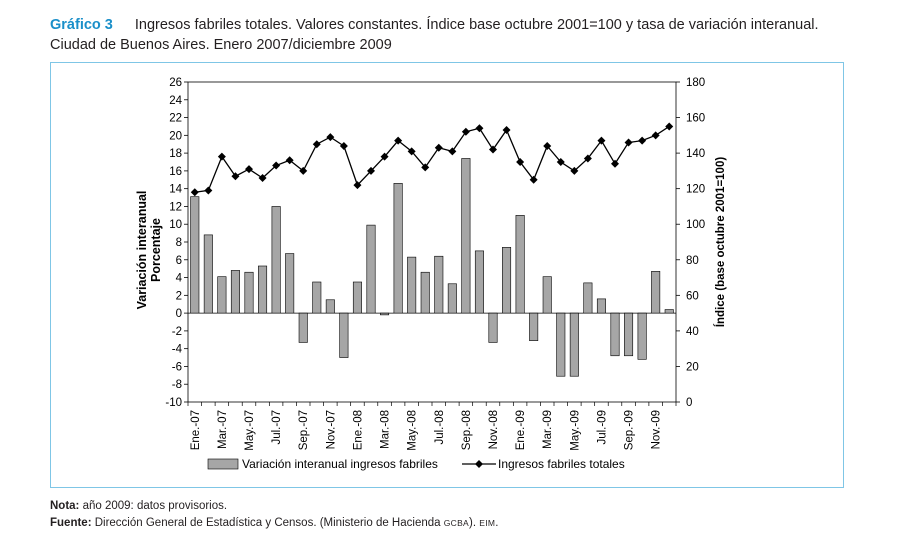  I want to click on right-axis-tick-label: 160, so click(695, 119).